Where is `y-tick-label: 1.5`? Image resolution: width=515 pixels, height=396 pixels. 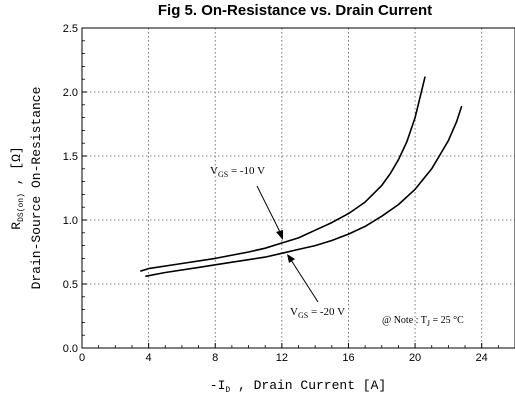 y-tick-label: 1.5 is located at coordinates (70, 157).